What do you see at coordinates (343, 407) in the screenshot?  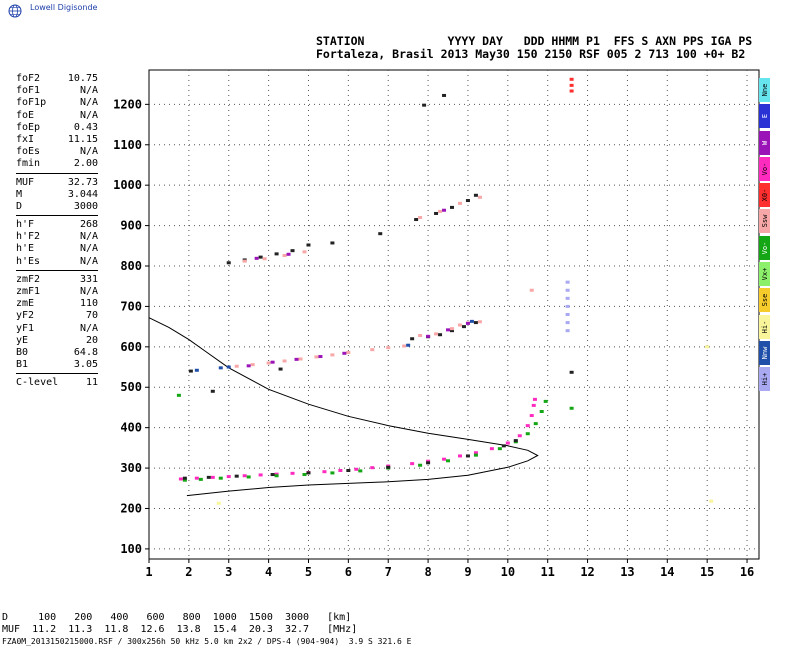 I see `electron-density-profile` at bounding box center [343, 407].